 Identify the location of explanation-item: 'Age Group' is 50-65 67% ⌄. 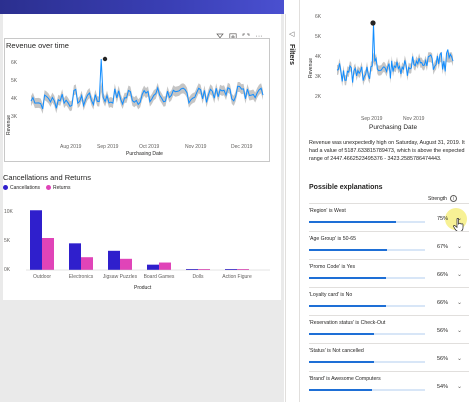
(389, 245).